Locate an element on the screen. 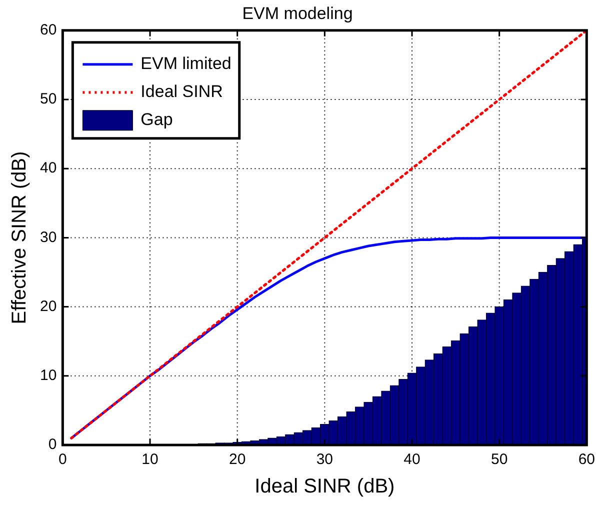 Image resolution: width=601 pixels, height=507 pixels. y-tick-label: 20 is located at coordinates (48, 306).